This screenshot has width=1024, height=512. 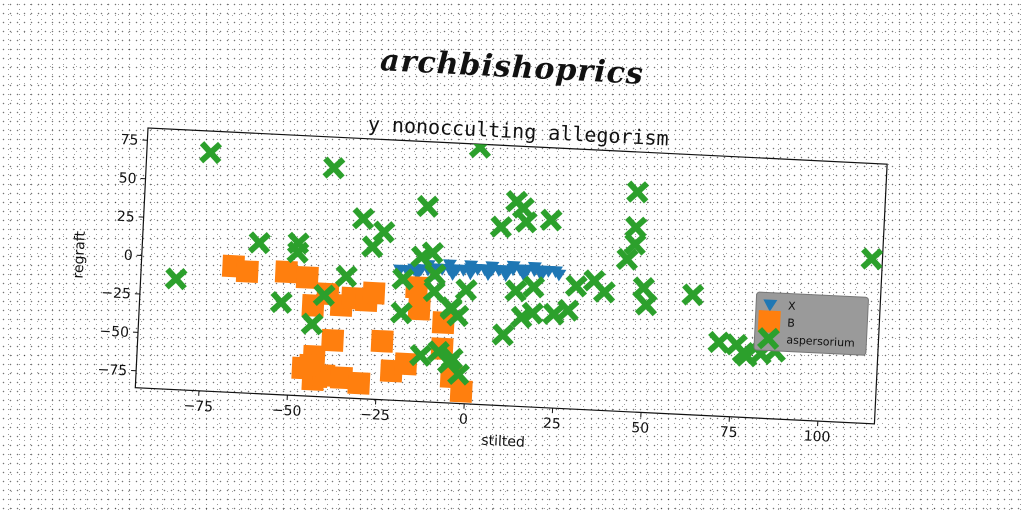 I want to click on y-axis-label: regraft, so click(x=80, y=254).